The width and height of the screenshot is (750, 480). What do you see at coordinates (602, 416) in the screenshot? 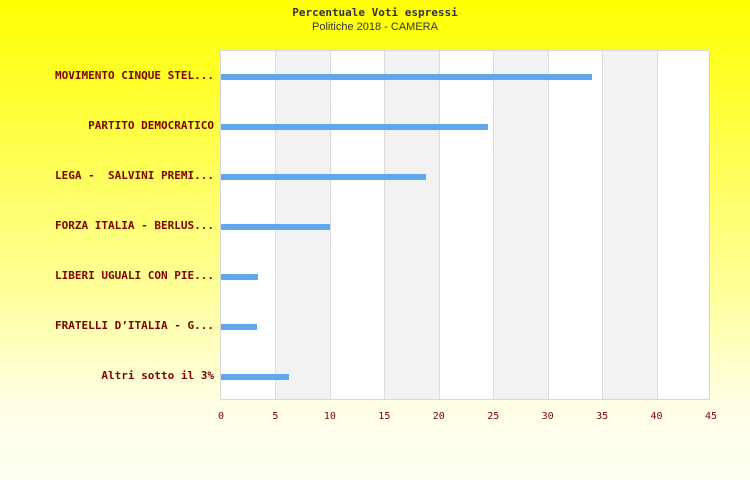
I see `x-tick-label: 35` at bounding box center [602, 416].